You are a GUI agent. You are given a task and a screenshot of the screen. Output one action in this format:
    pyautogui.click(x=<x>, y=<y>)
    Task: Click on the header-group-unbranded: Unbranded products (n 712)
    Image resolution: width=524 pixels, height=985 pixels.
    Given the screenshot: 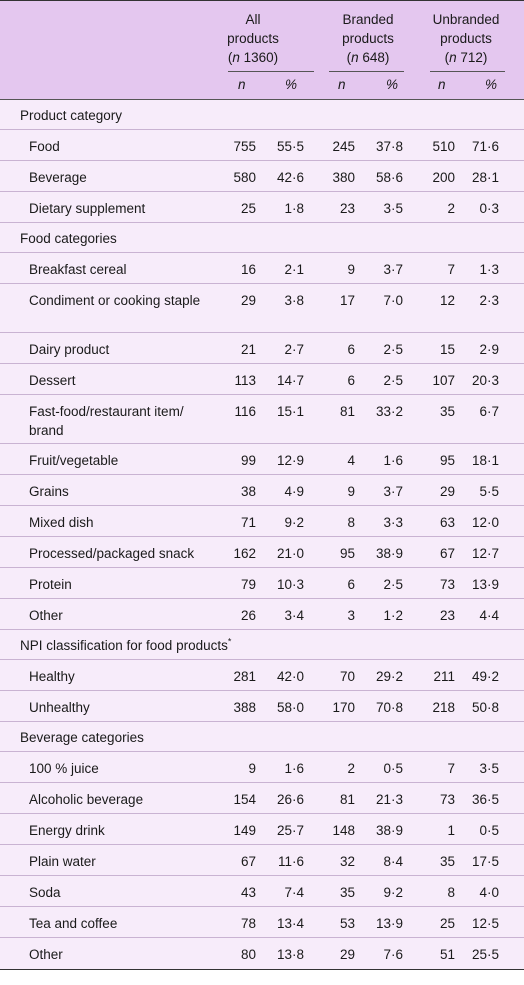 What is the action you would take?
    pyautogui.click(x=466, y=38)
    